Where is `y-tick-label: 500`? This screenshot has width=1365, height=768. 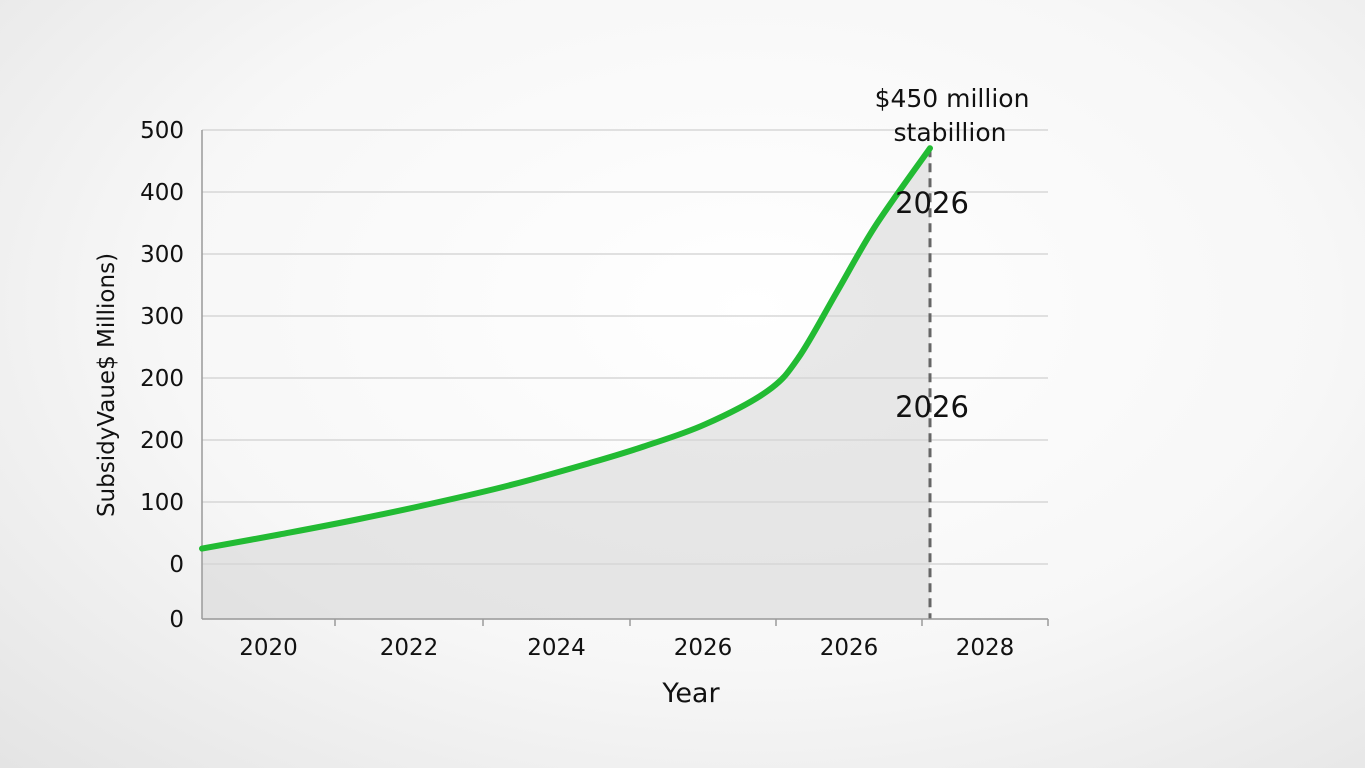 y-tick-label: 500 is located at coordinates (162, 131).